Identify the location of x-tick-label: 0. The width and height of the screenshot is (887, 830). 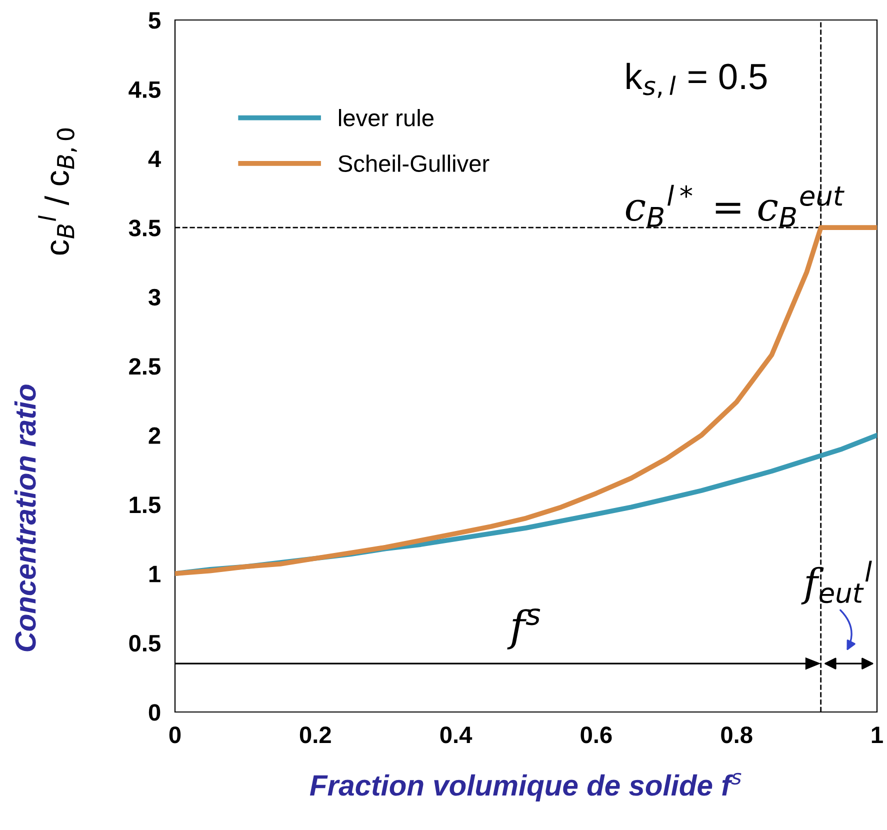
(175, 735).